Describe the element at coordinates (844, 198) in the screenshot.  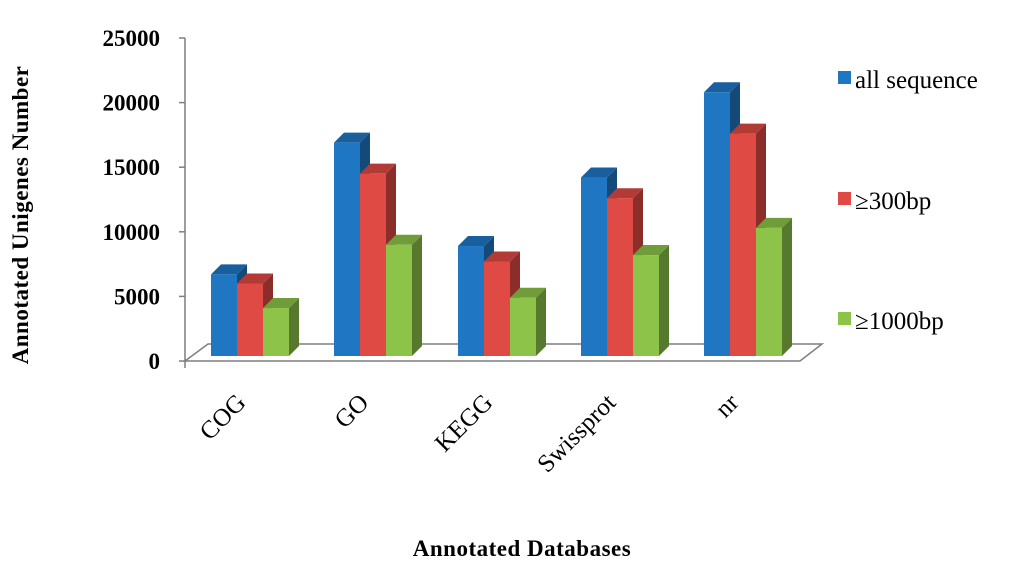
I see `legend-swatch-300bp` at that location.